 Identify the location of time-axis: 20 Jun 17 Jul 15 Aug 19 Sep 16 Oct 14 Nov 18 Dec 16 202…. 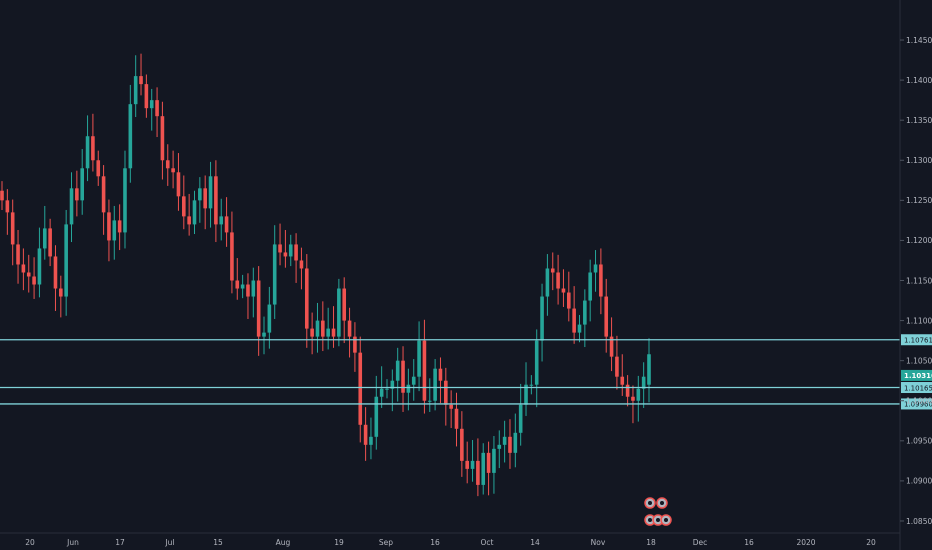
(450, 539).